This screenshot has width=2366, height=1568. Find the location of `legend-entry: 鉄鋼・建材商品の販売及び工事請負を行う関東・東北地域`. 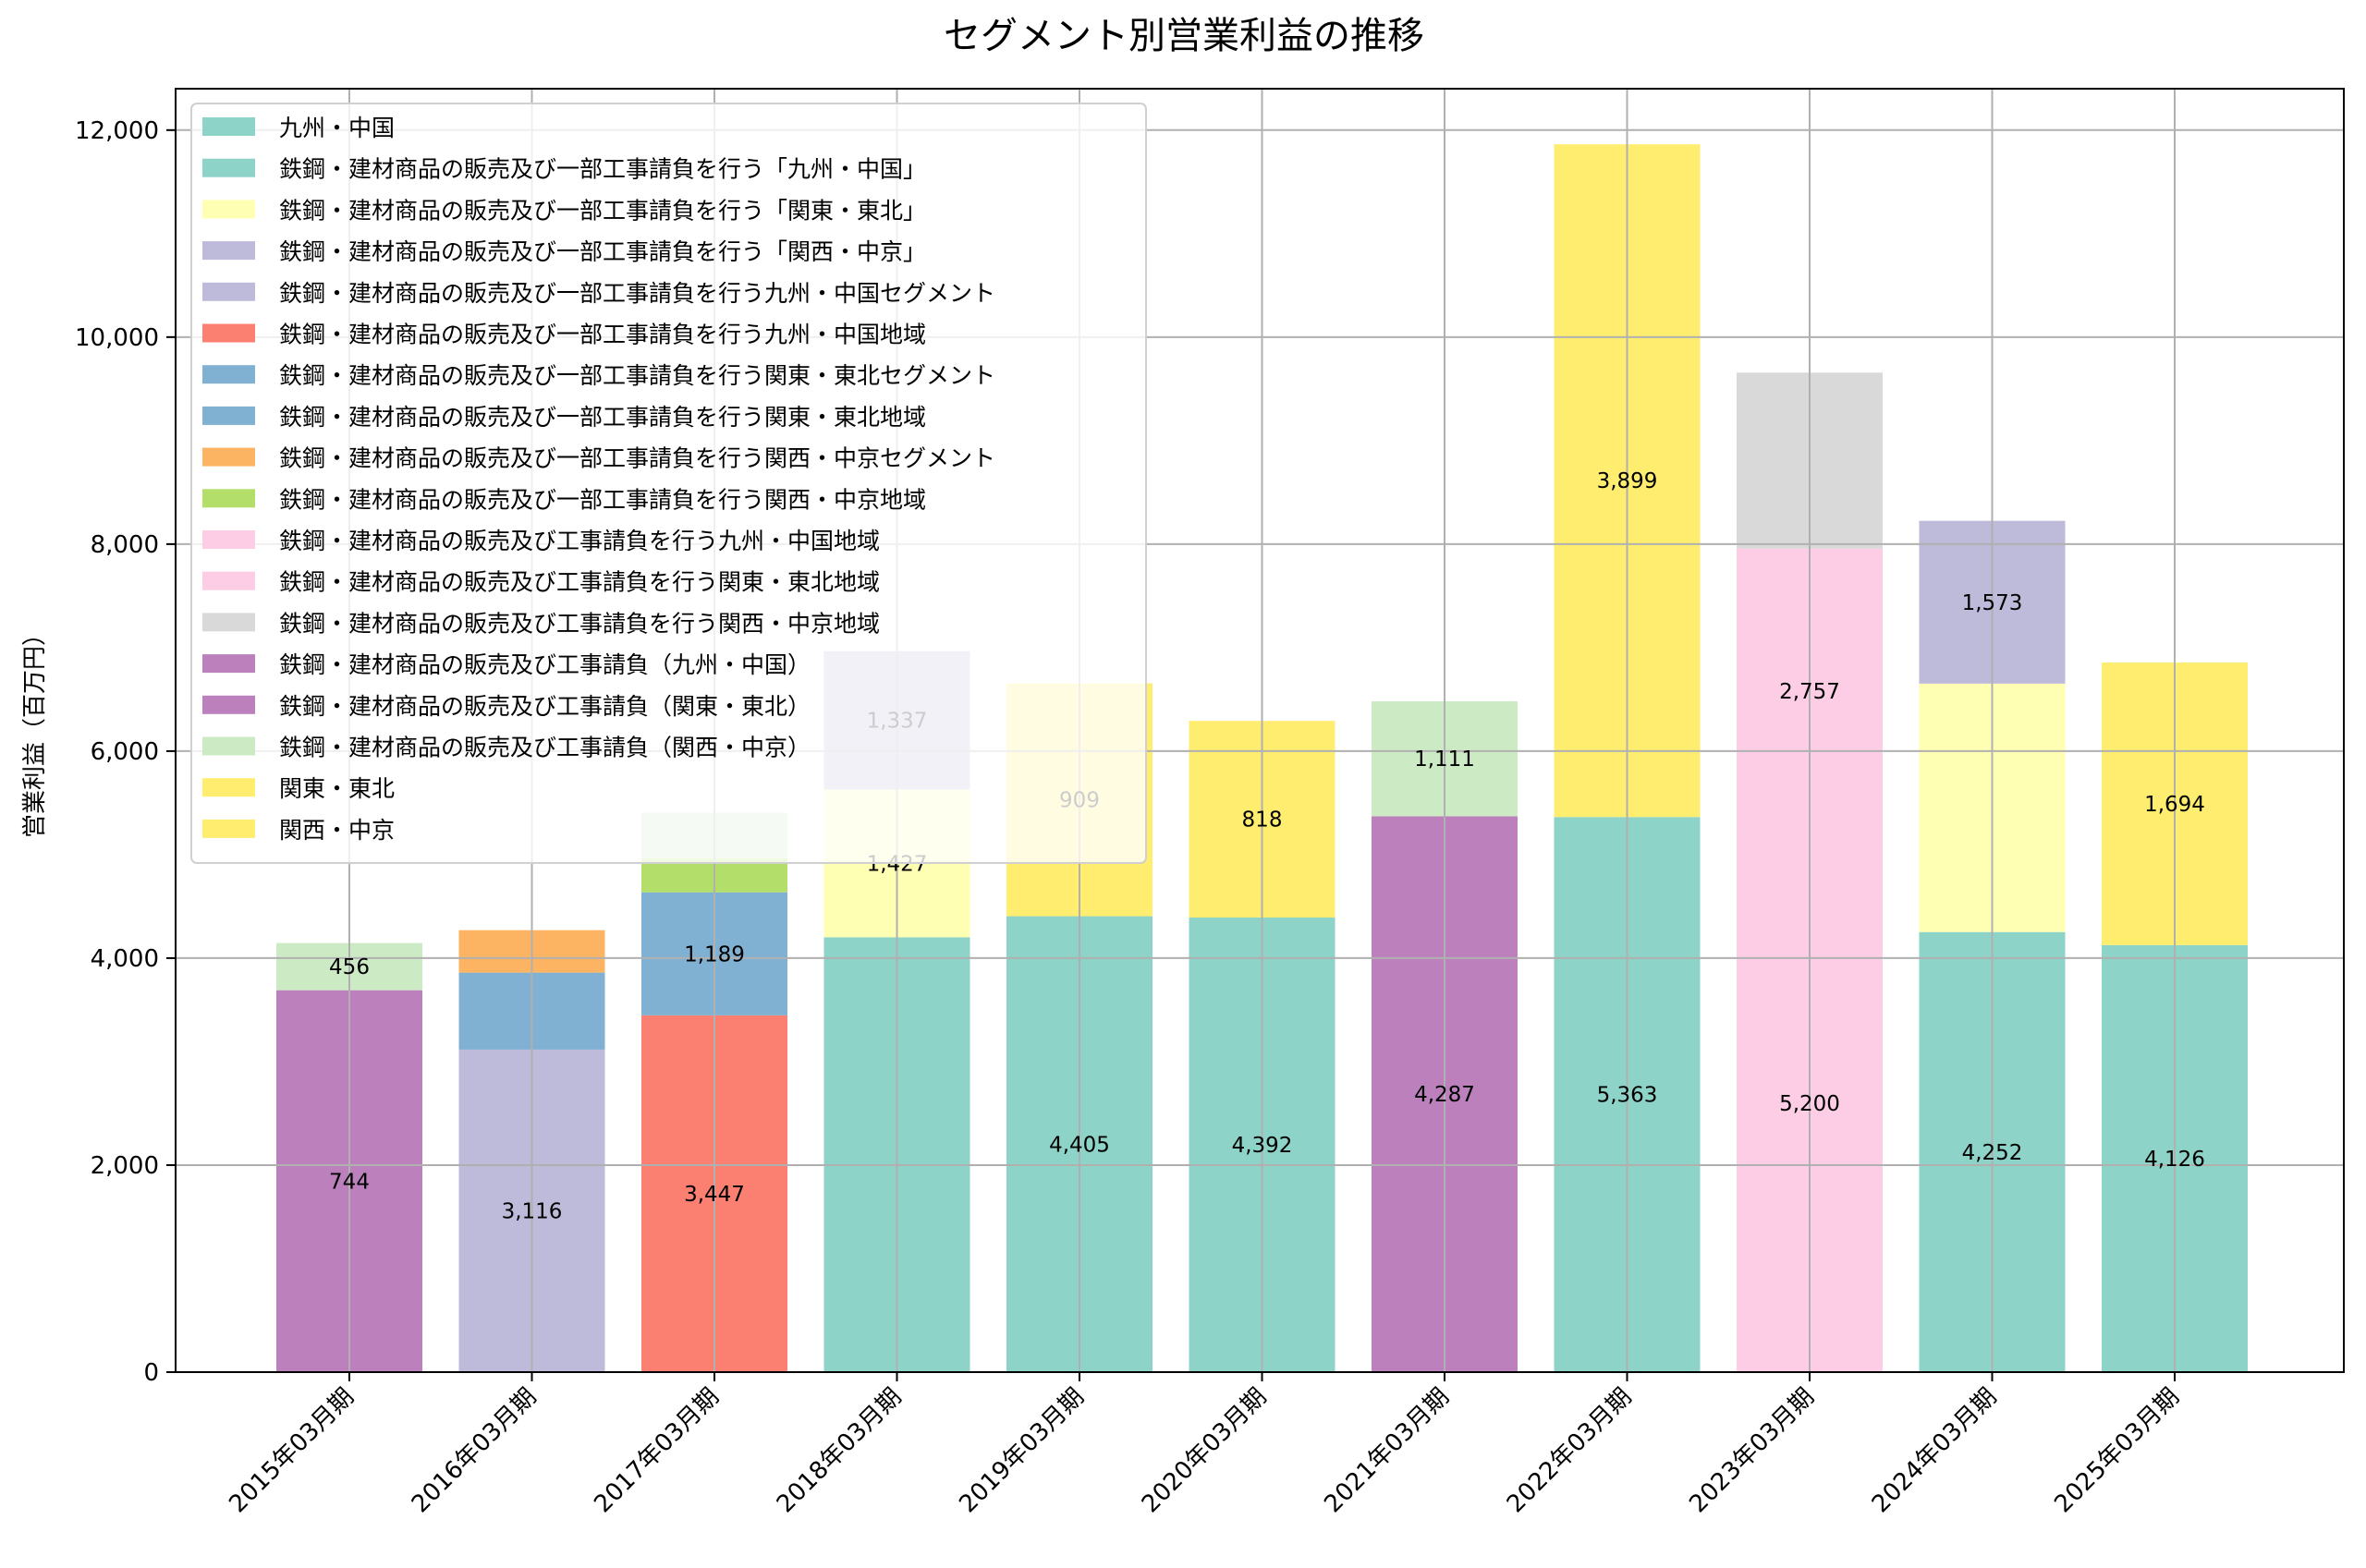

legend-entry: 鉄鋼・建材商品の販売及び工事請負を行う関東・東北地域 is located at coordinates (579, 582).